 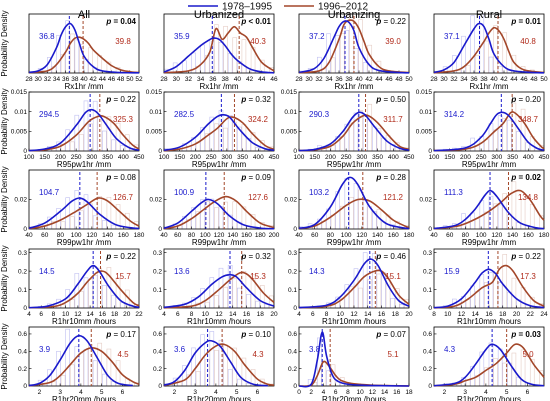 I want to click on x-tick-label: 3, so click(x=60, y=392).